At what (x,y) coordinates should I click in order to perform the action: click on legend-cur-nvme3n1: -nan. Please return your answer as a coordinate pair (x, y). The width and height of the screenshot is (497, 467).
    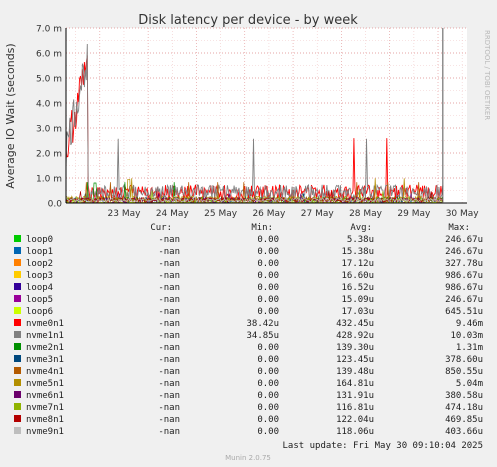
    Looking at the image, I should click on (169, 360).